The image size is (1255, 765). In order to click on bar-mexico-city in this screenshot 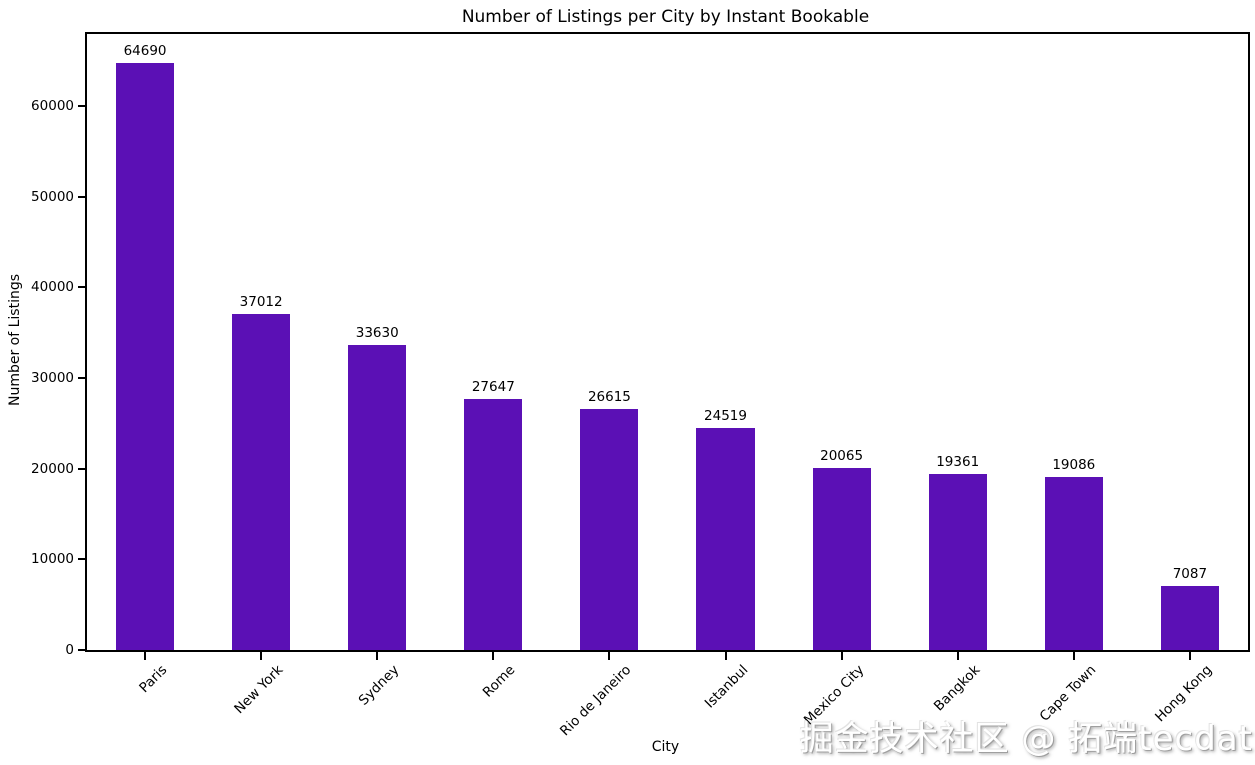, I will do `click(841, 559)`.